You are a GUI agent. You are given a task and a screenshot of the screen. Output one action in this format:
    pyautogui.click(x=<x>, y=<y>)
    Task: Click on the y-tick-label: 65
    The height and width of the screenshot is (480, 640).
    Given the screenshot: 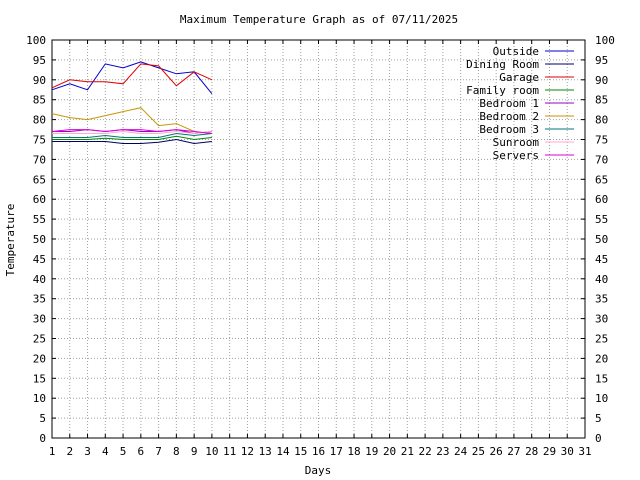 What is the action you would take?
    pyautogui.click(x=39, y=179)
    